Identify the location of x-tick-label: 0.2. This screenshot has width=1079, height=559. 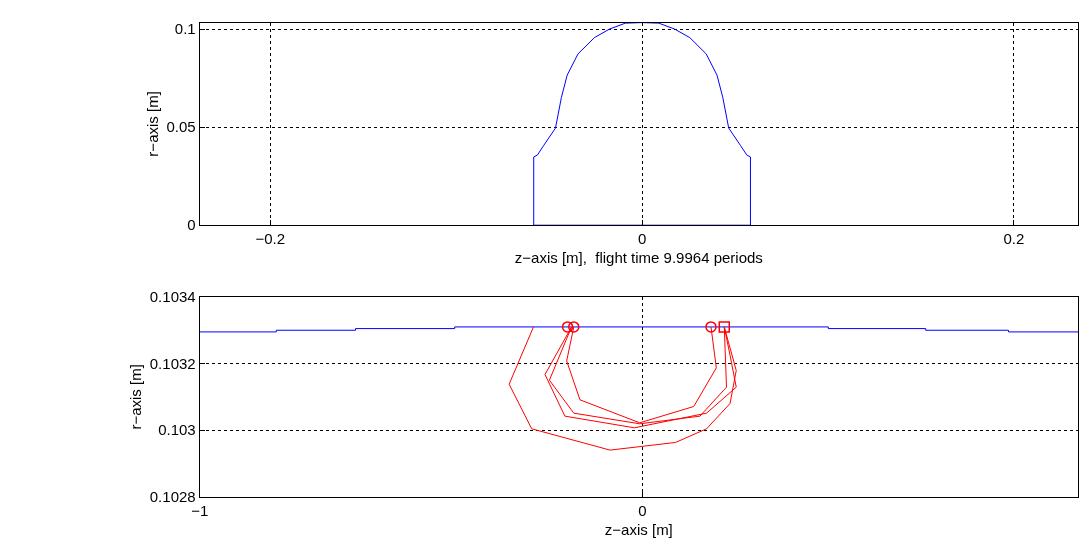
(1014, 239).